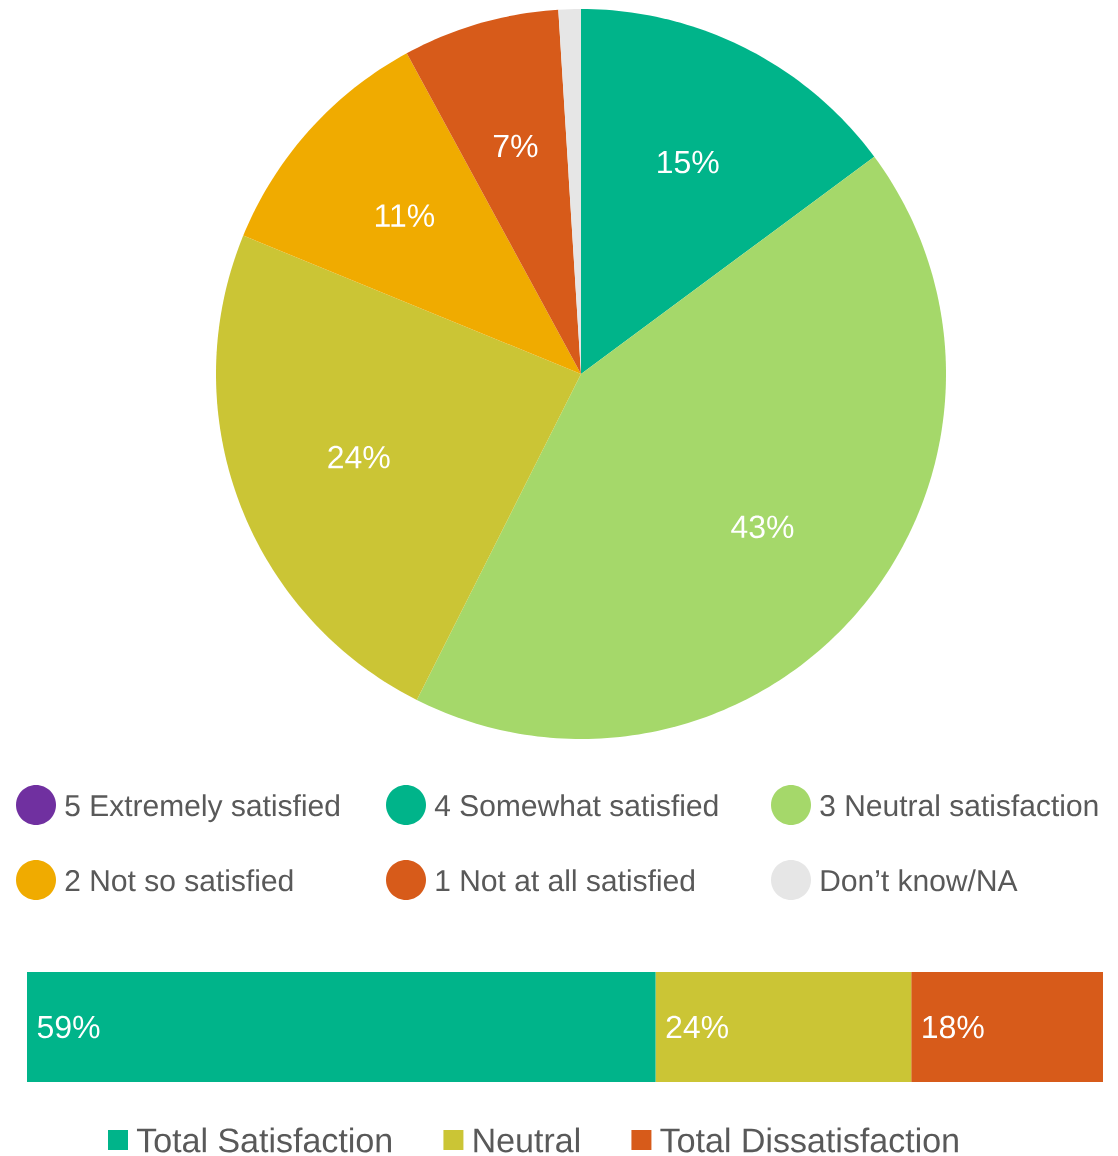 Image resolution: width=1118 pixels, height=1156 pixels. I want to click on legend-label: Total Satisfaction, so click(263, 1140).